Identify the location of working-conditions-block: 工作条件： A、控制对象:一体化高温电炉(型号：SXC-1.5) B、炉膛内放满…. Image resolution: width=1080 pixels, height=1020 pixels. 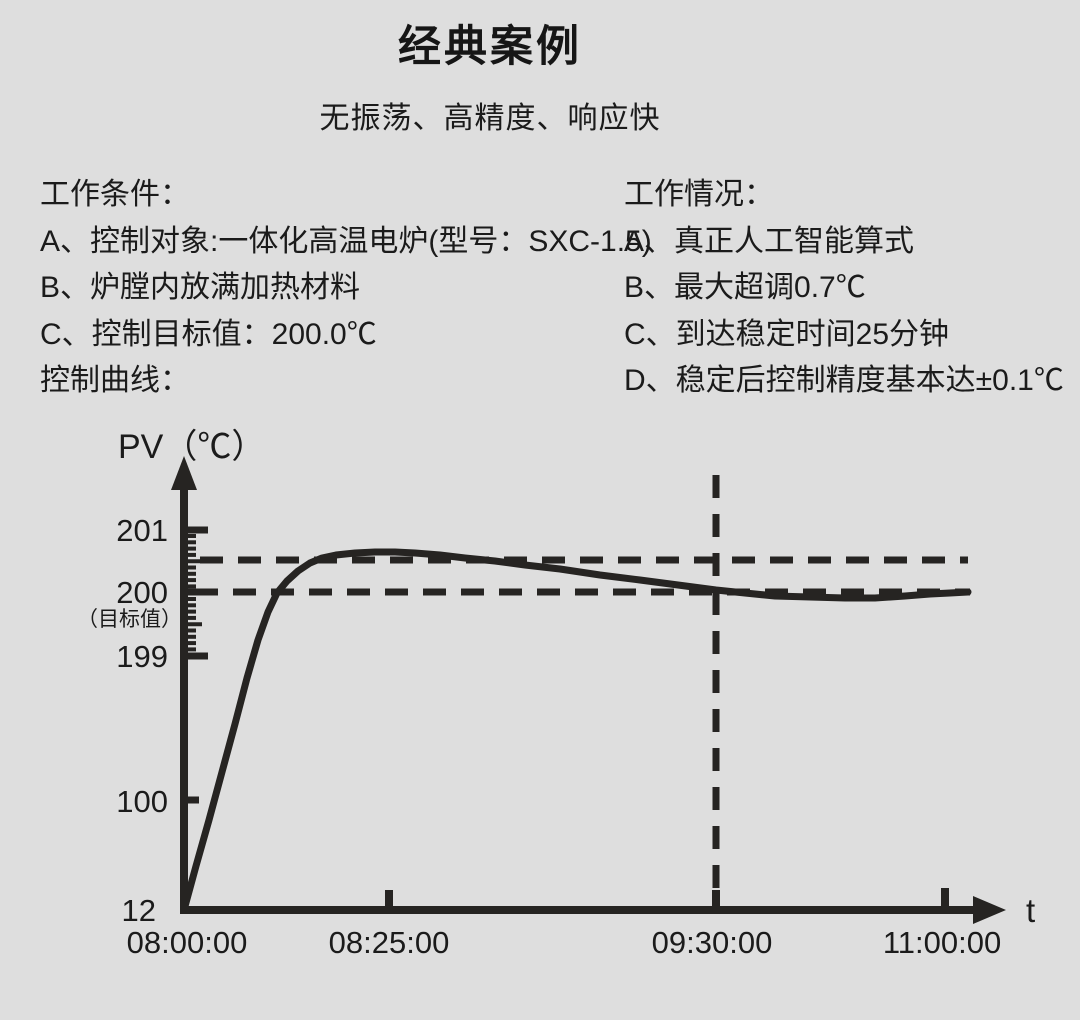
(346, 284).